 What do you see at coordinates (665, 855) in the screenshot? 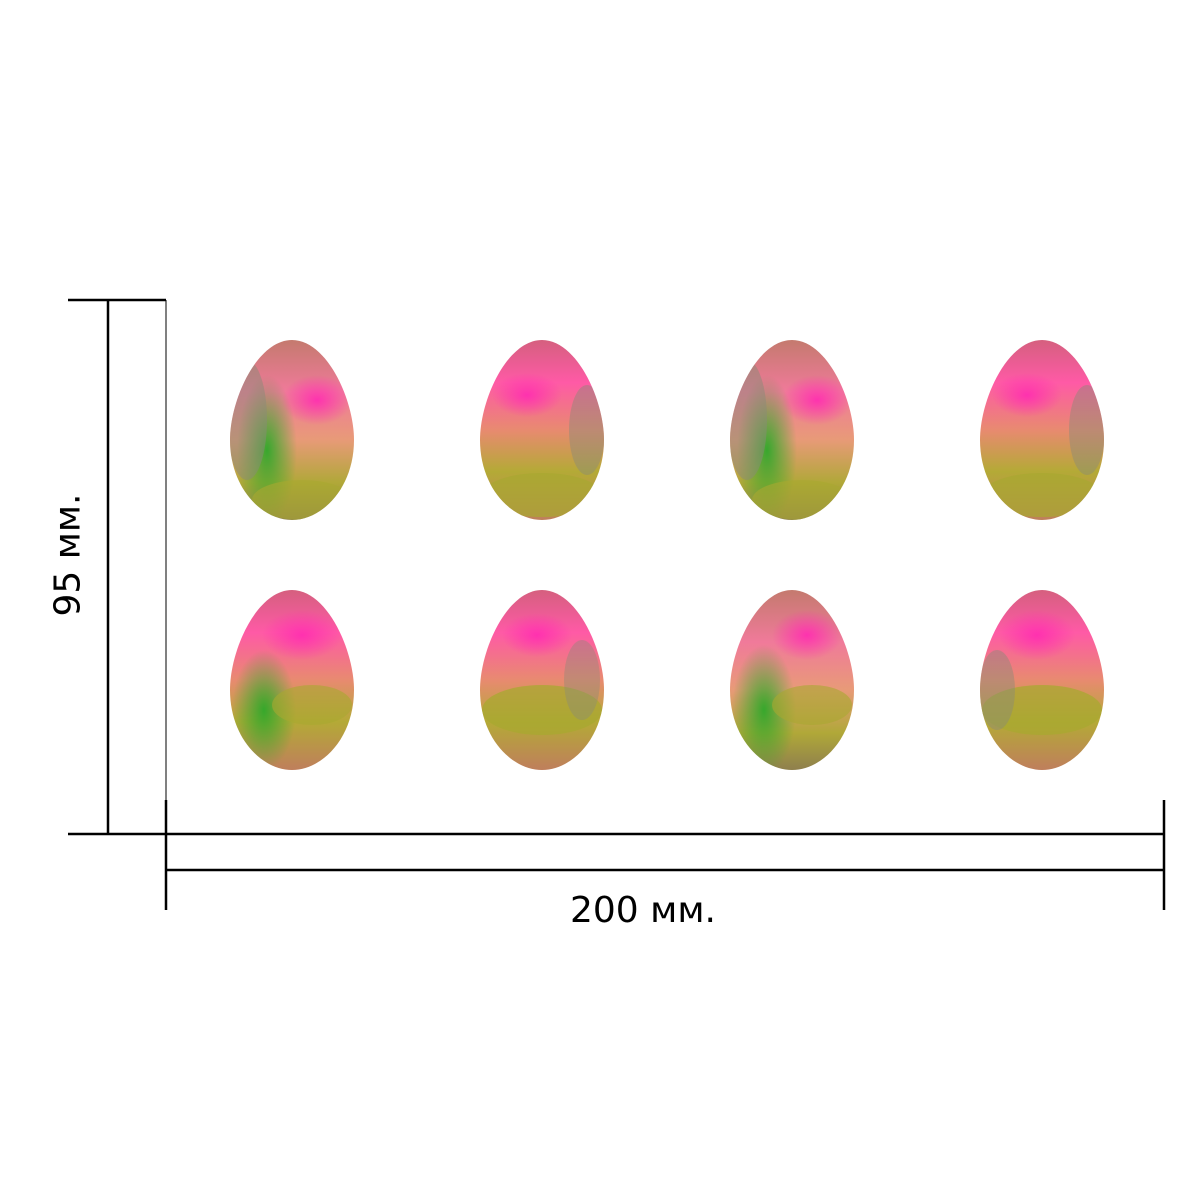
I see `width-dimension` at bounding box center [665, 855].